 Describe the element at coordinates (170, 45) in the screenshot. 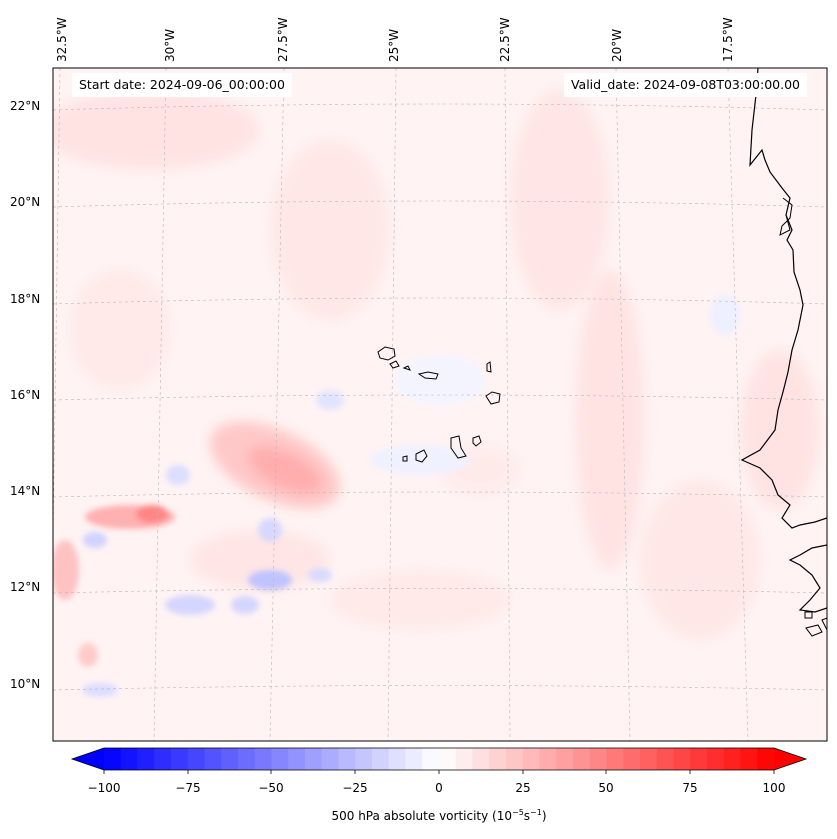

I see `longitude-label: 30°W` at that location.